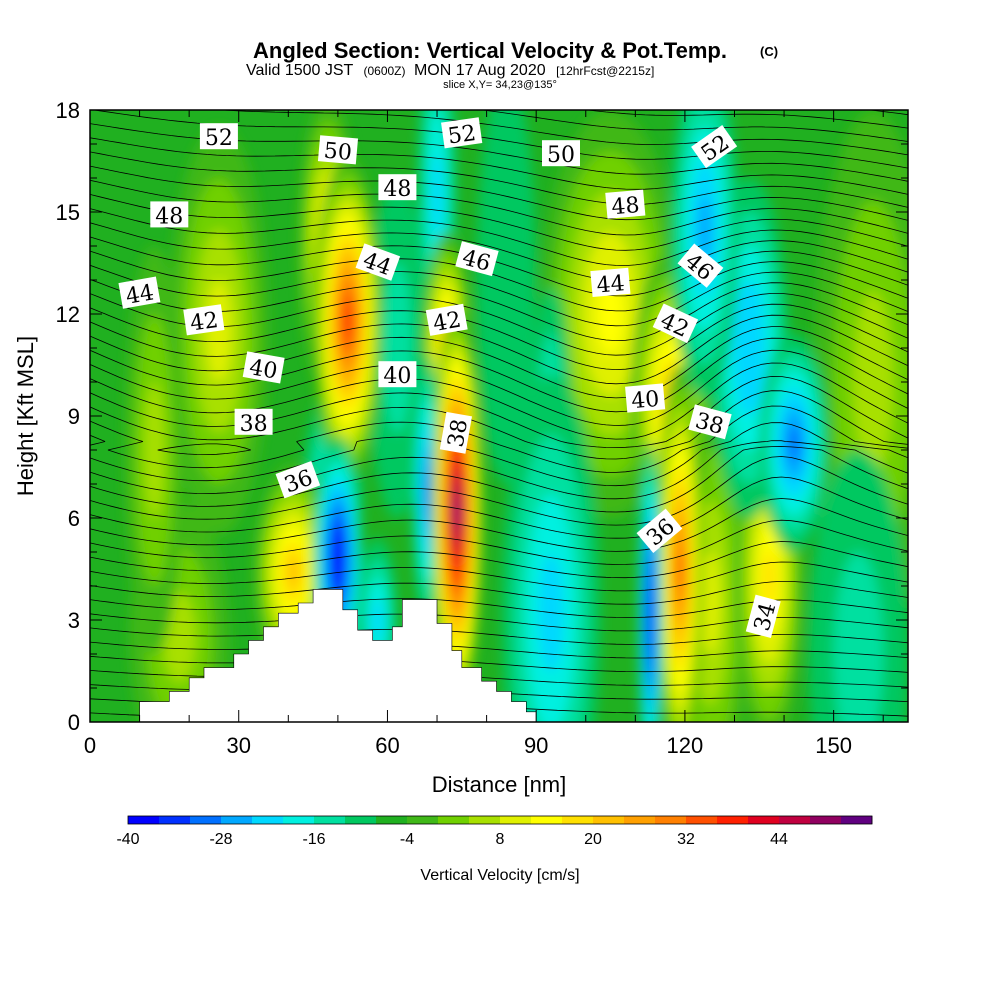  Describe the element at coordinates (500, 839) in the screenshot. I see `colorbar-tick-label: 8` at that location.